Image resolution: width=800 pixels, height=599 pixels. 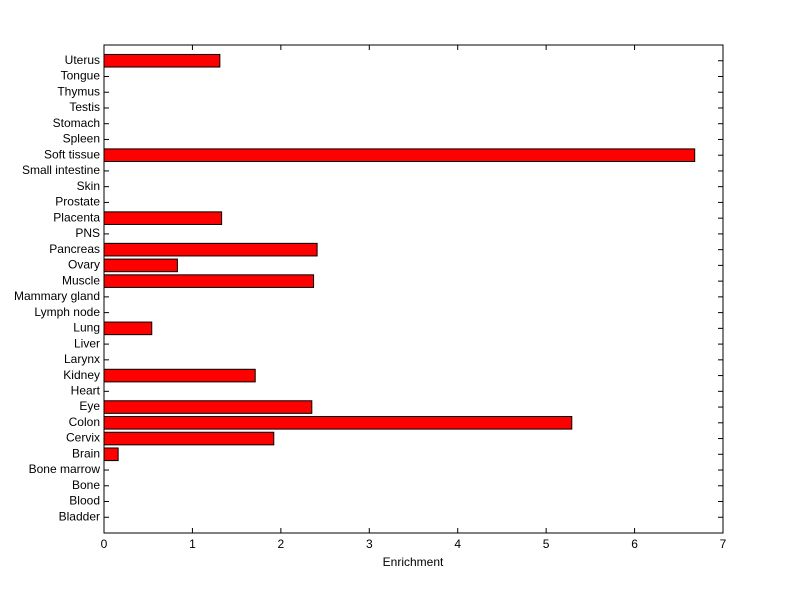 What do you see at coordinates (86, 328) in the screenshot?
I see `y-tick-label: Lung` at bounding box center [86, 328].